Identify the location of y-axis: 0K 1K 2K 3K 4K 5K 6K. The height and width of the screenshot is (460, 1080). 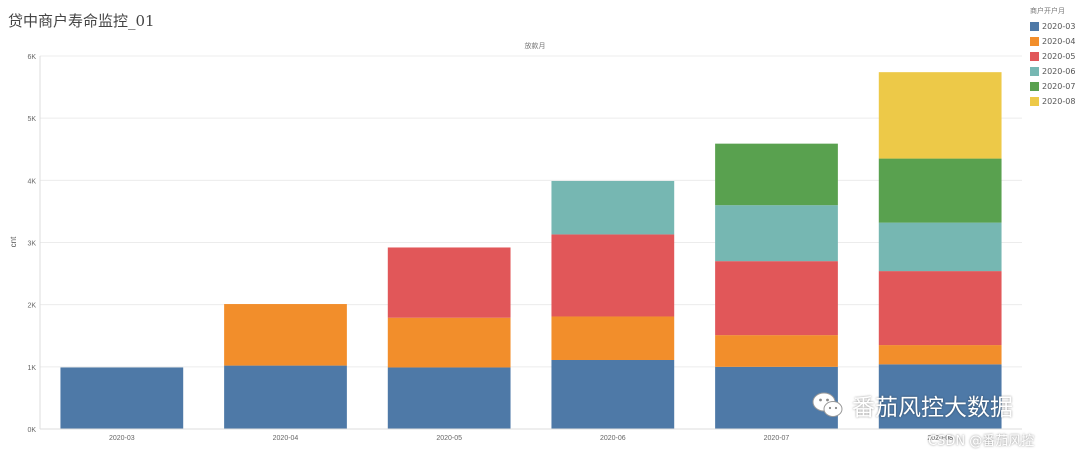
(34, 244).